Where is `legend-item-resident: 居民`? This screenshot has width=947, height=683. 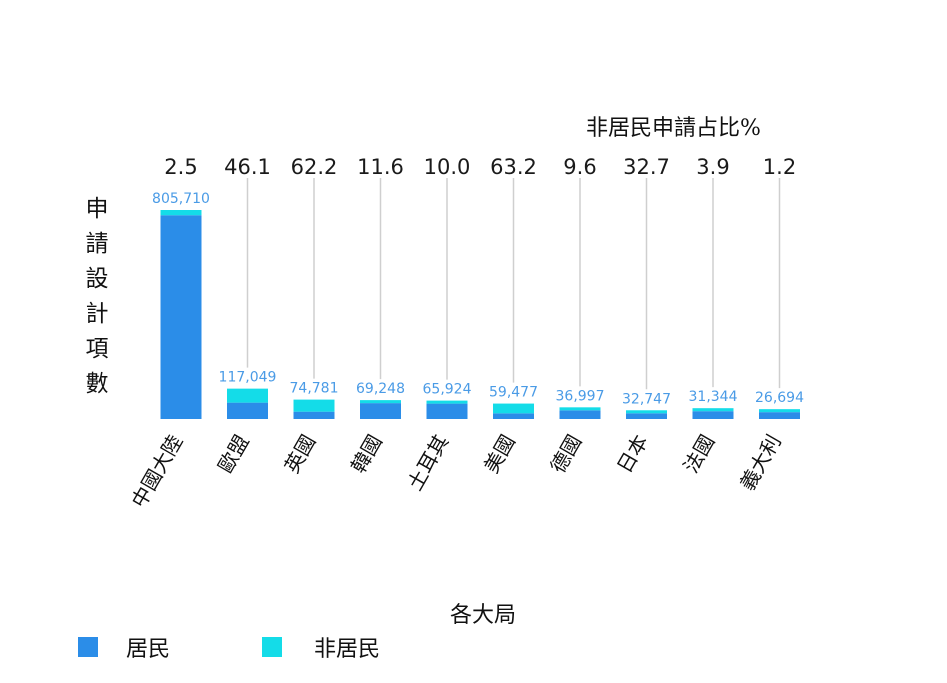 legend-item-resident: 居民 is located at coordinates (124, 647).